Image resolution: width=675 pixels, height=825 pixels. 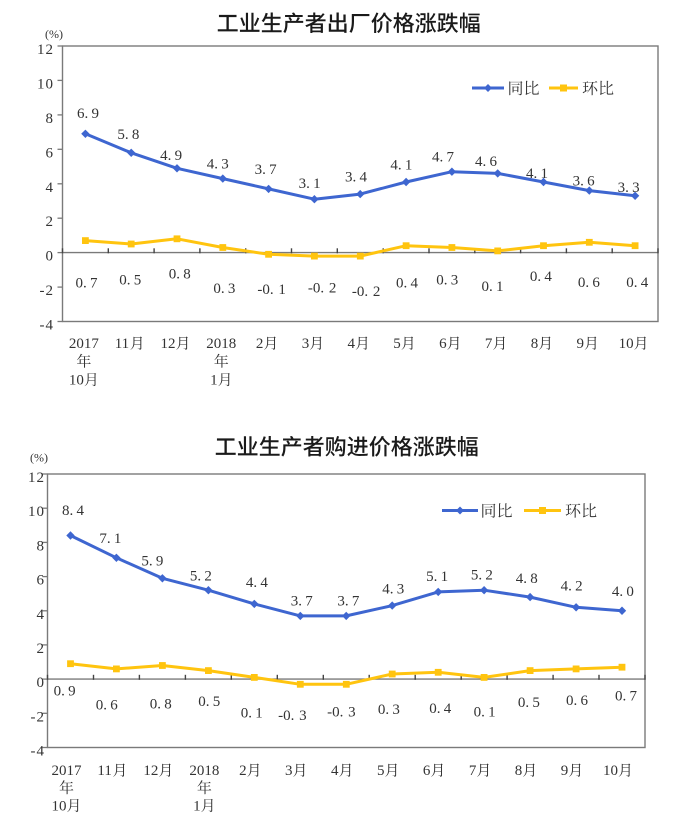 I want to click on svg-text: 6., so click(x=82, y=114).